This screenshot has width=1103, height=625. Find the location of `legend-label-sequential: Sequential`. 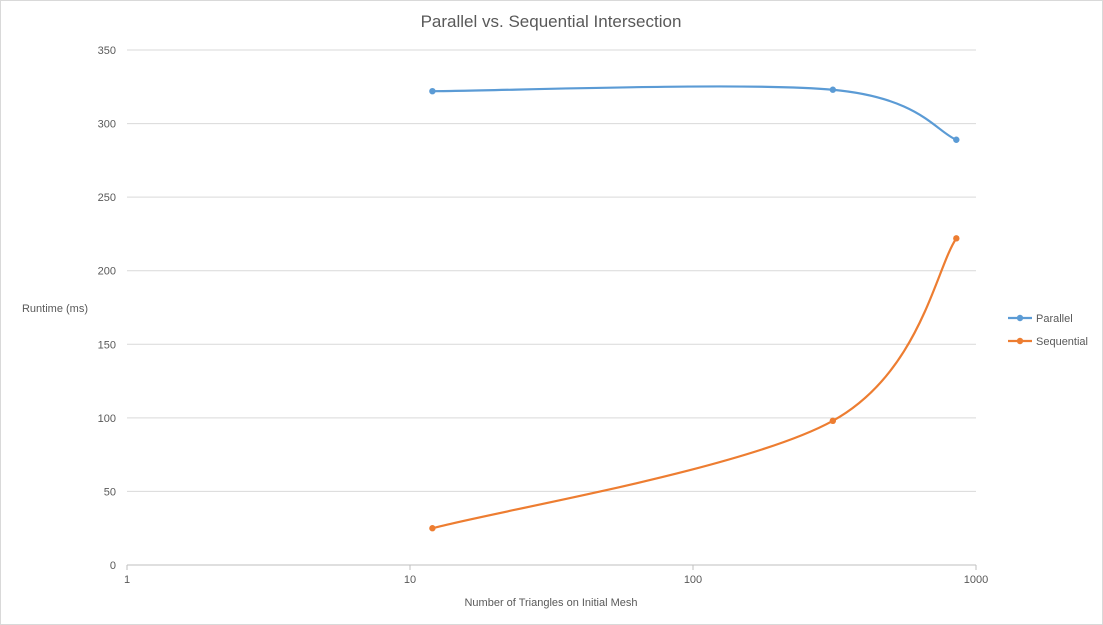

legend-label-sequential: Sequential is located at coordinates (1062, 342).